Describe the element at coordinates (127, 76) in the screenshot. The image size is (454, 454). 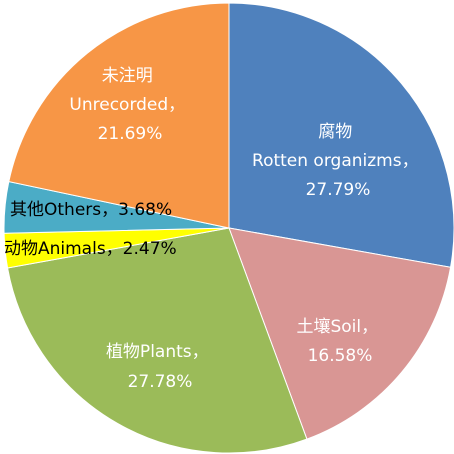
I see `slice-label-unrecorded-name-cn: 未注明` at that location.